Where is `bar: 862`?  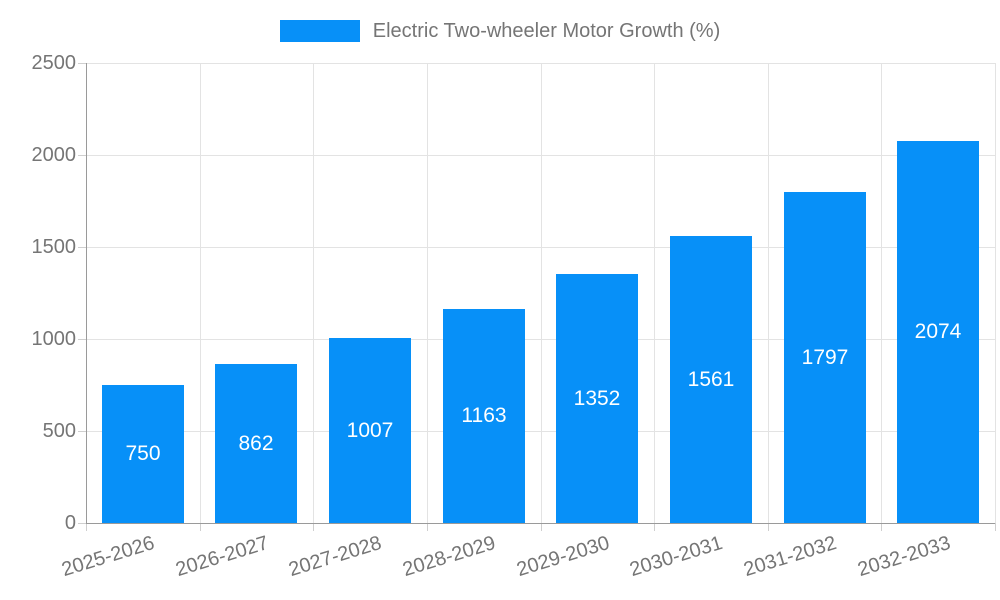 bar: 862 is located at coordinates (256, 443).